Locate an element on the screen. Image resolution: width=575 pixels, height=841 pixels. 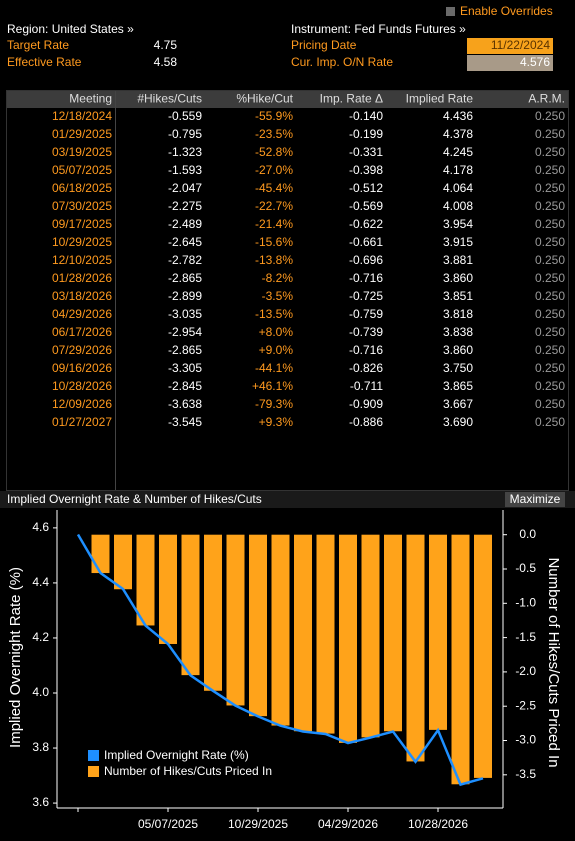
table-cell: -0.398 is located at coordinates (366, 170).